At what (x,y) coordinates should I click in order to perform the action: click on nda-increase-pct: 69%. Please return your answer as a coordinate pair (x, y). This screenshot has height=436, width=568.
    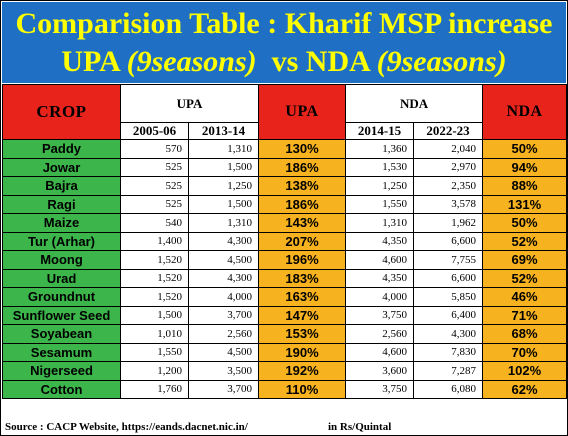
    Looking at the image, I should click on (525, 260).